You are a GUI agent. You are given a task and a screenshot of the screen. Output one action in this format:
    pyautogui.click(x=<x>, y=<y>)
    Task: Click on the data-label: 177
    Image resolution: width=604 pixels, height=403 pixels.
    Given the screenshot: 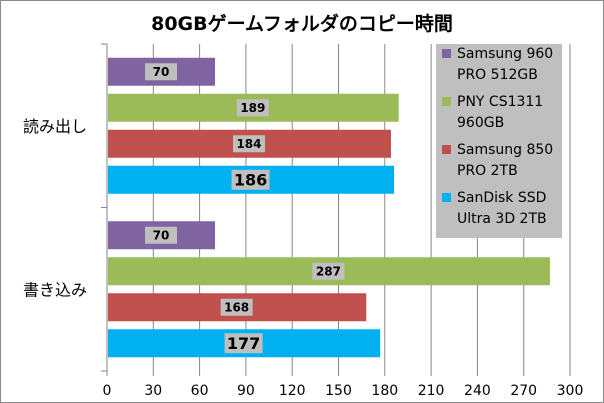 What is the action you would take?
    pyautogui.click(x=243, y=343)
    